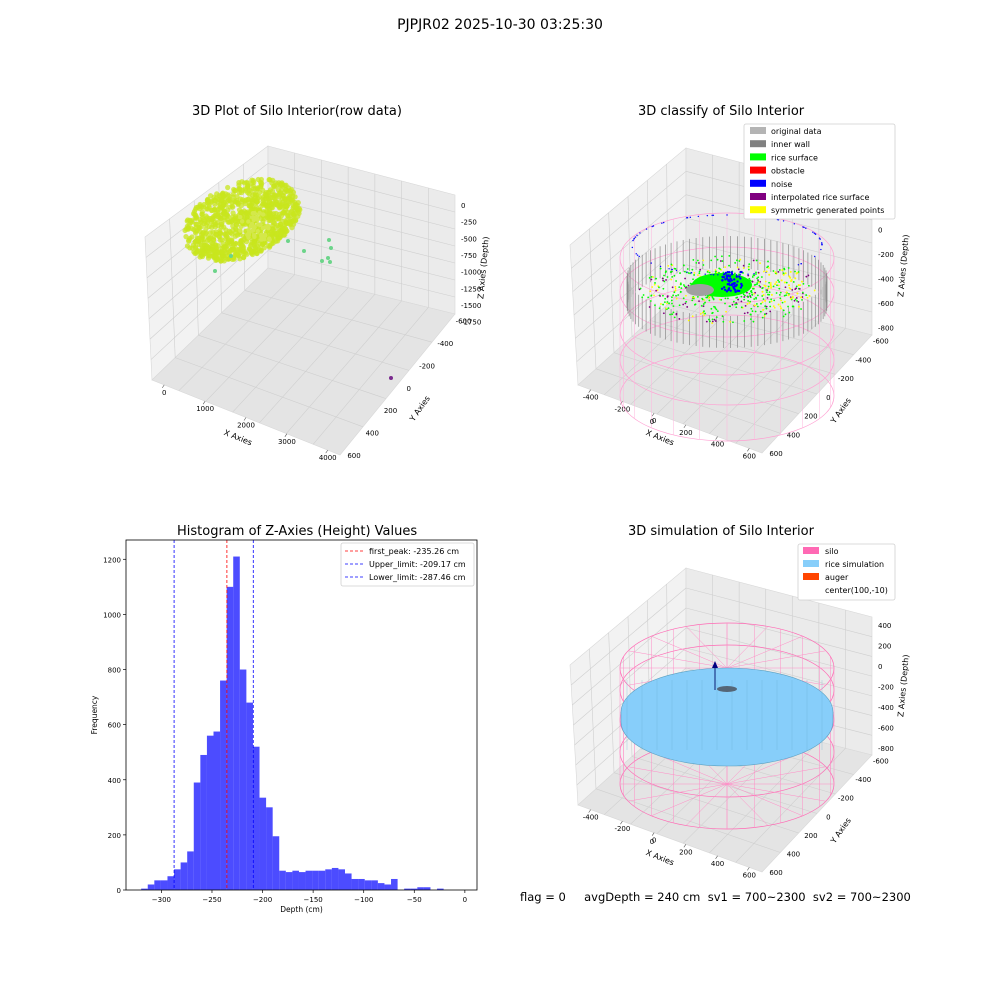  What do you see at coordinates (886, 687) in the screenshot?
I see `z-tick-label: -200` at bounding box center [886, 687].